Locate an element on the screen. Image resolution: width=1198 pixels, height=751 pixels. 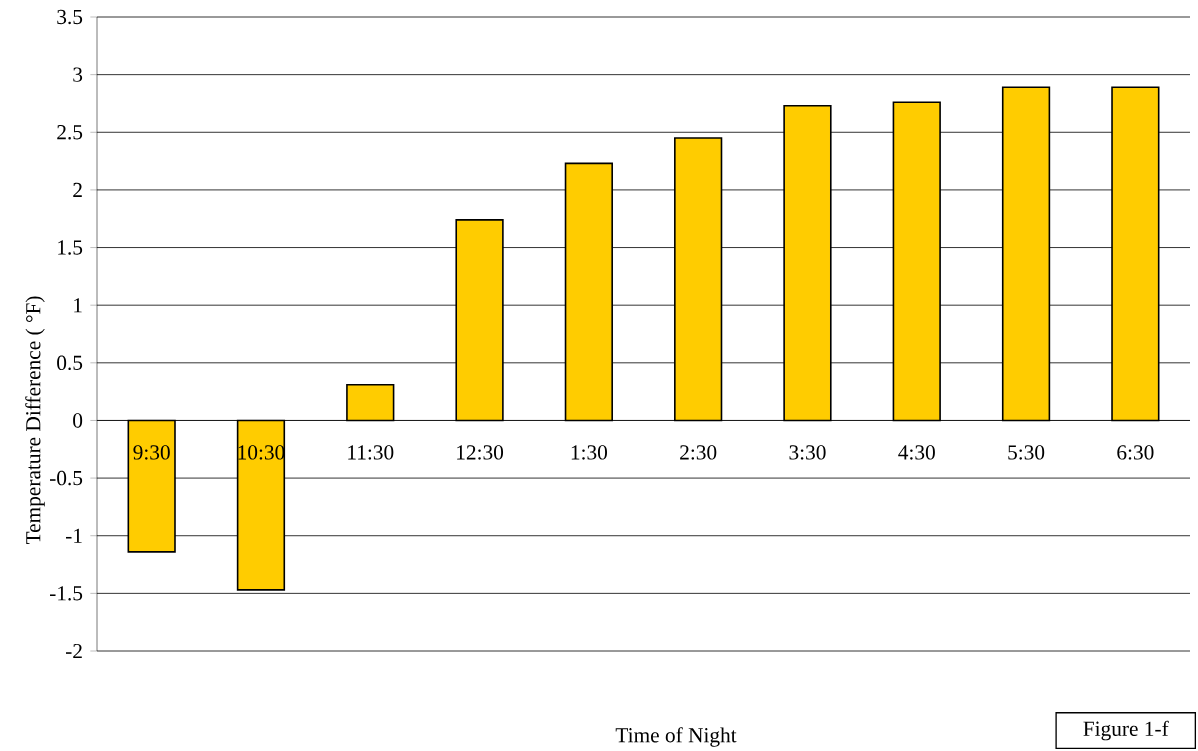
x-tick-label: 10:30 is located at coordinates (261, 452).